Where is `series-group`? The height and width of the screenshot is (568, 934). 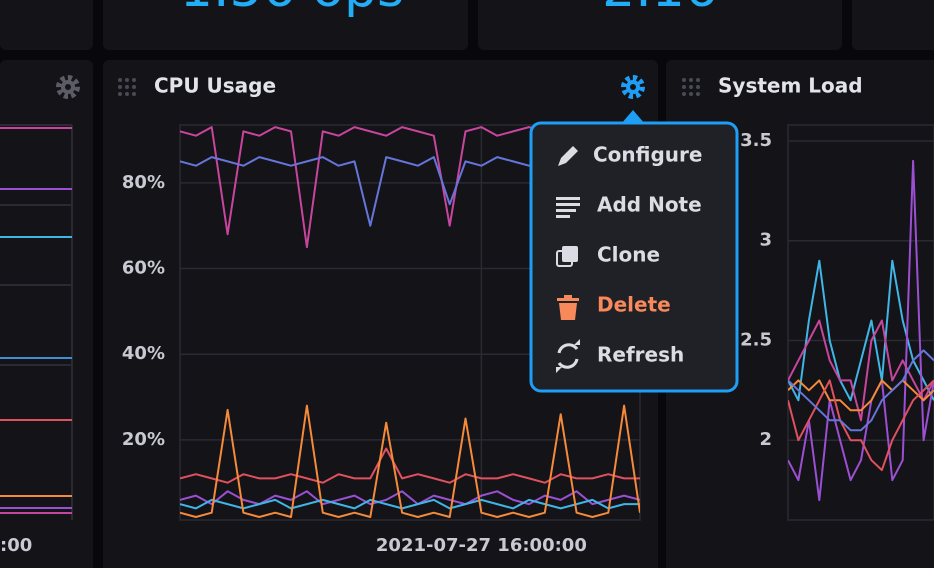 series-group is located at coordinates (861, 330).